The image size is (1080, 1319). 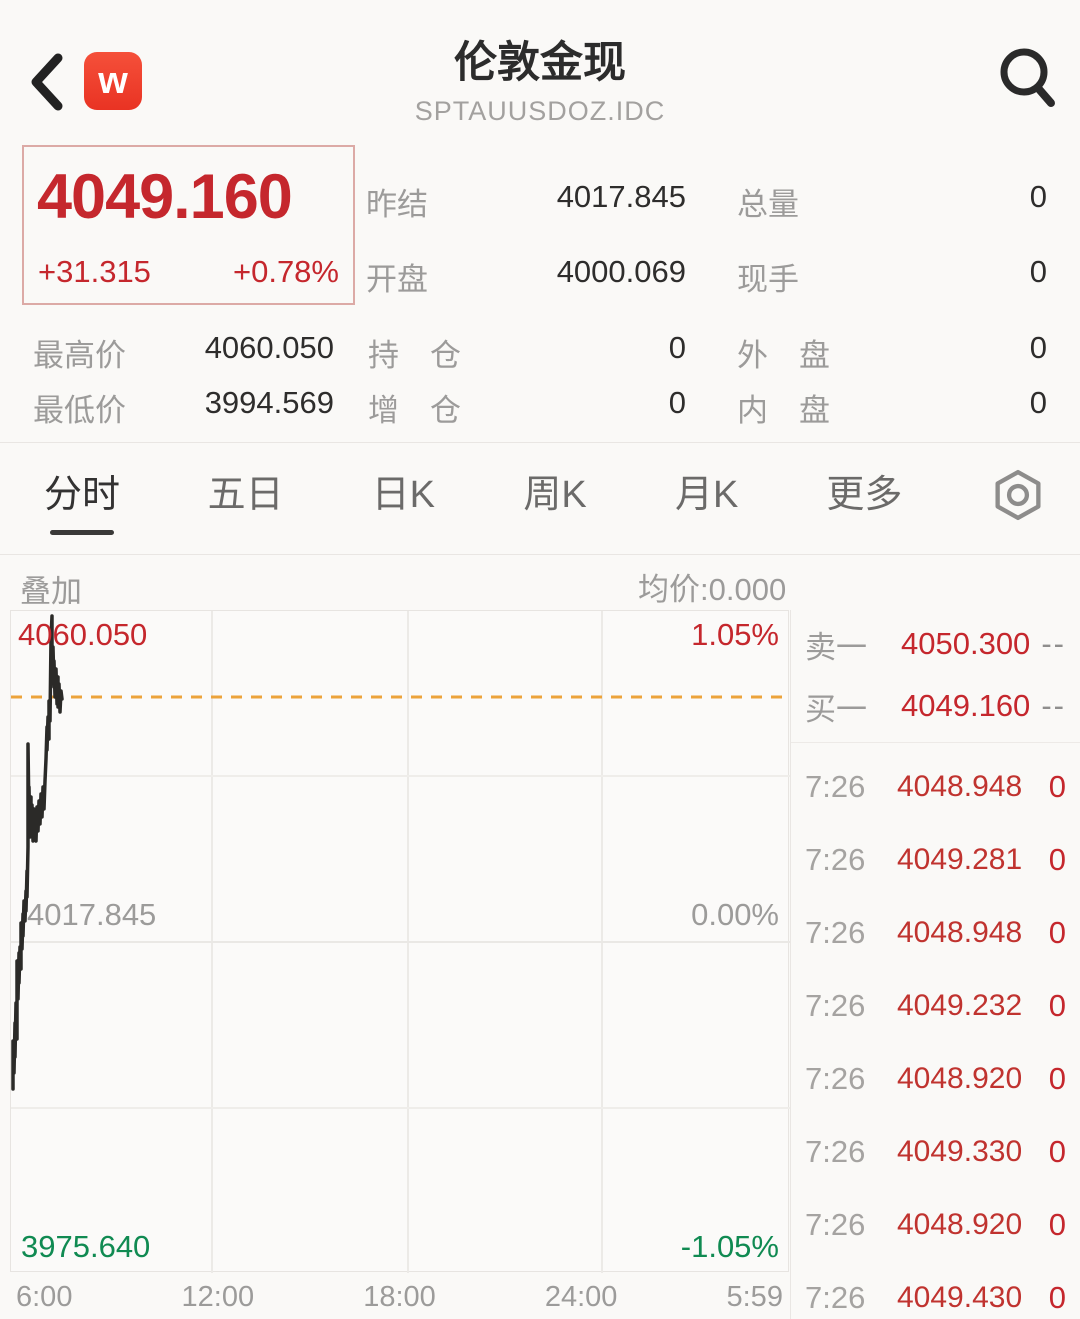 What do you see at coordinates (397, 279) in the screenshot?
I see `open-label: 开盘` at bounding box center [397, 279].